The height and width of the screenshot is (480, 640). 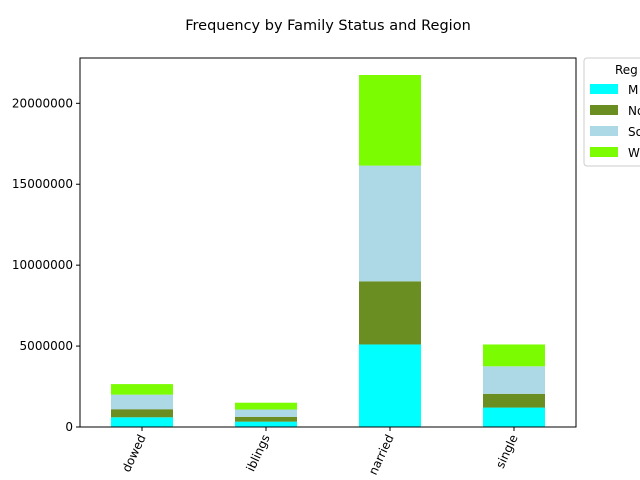 I want to click on bar-married-west, so click(x=390, y=120).